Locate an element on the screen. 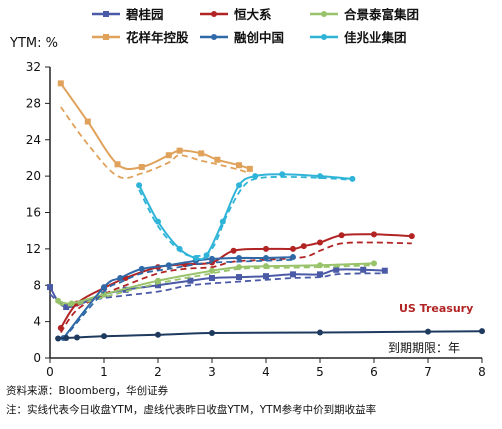 The height and width of the screenshot is (429, 502). x-tick-label: 1 is located at coordinates (104, 372).